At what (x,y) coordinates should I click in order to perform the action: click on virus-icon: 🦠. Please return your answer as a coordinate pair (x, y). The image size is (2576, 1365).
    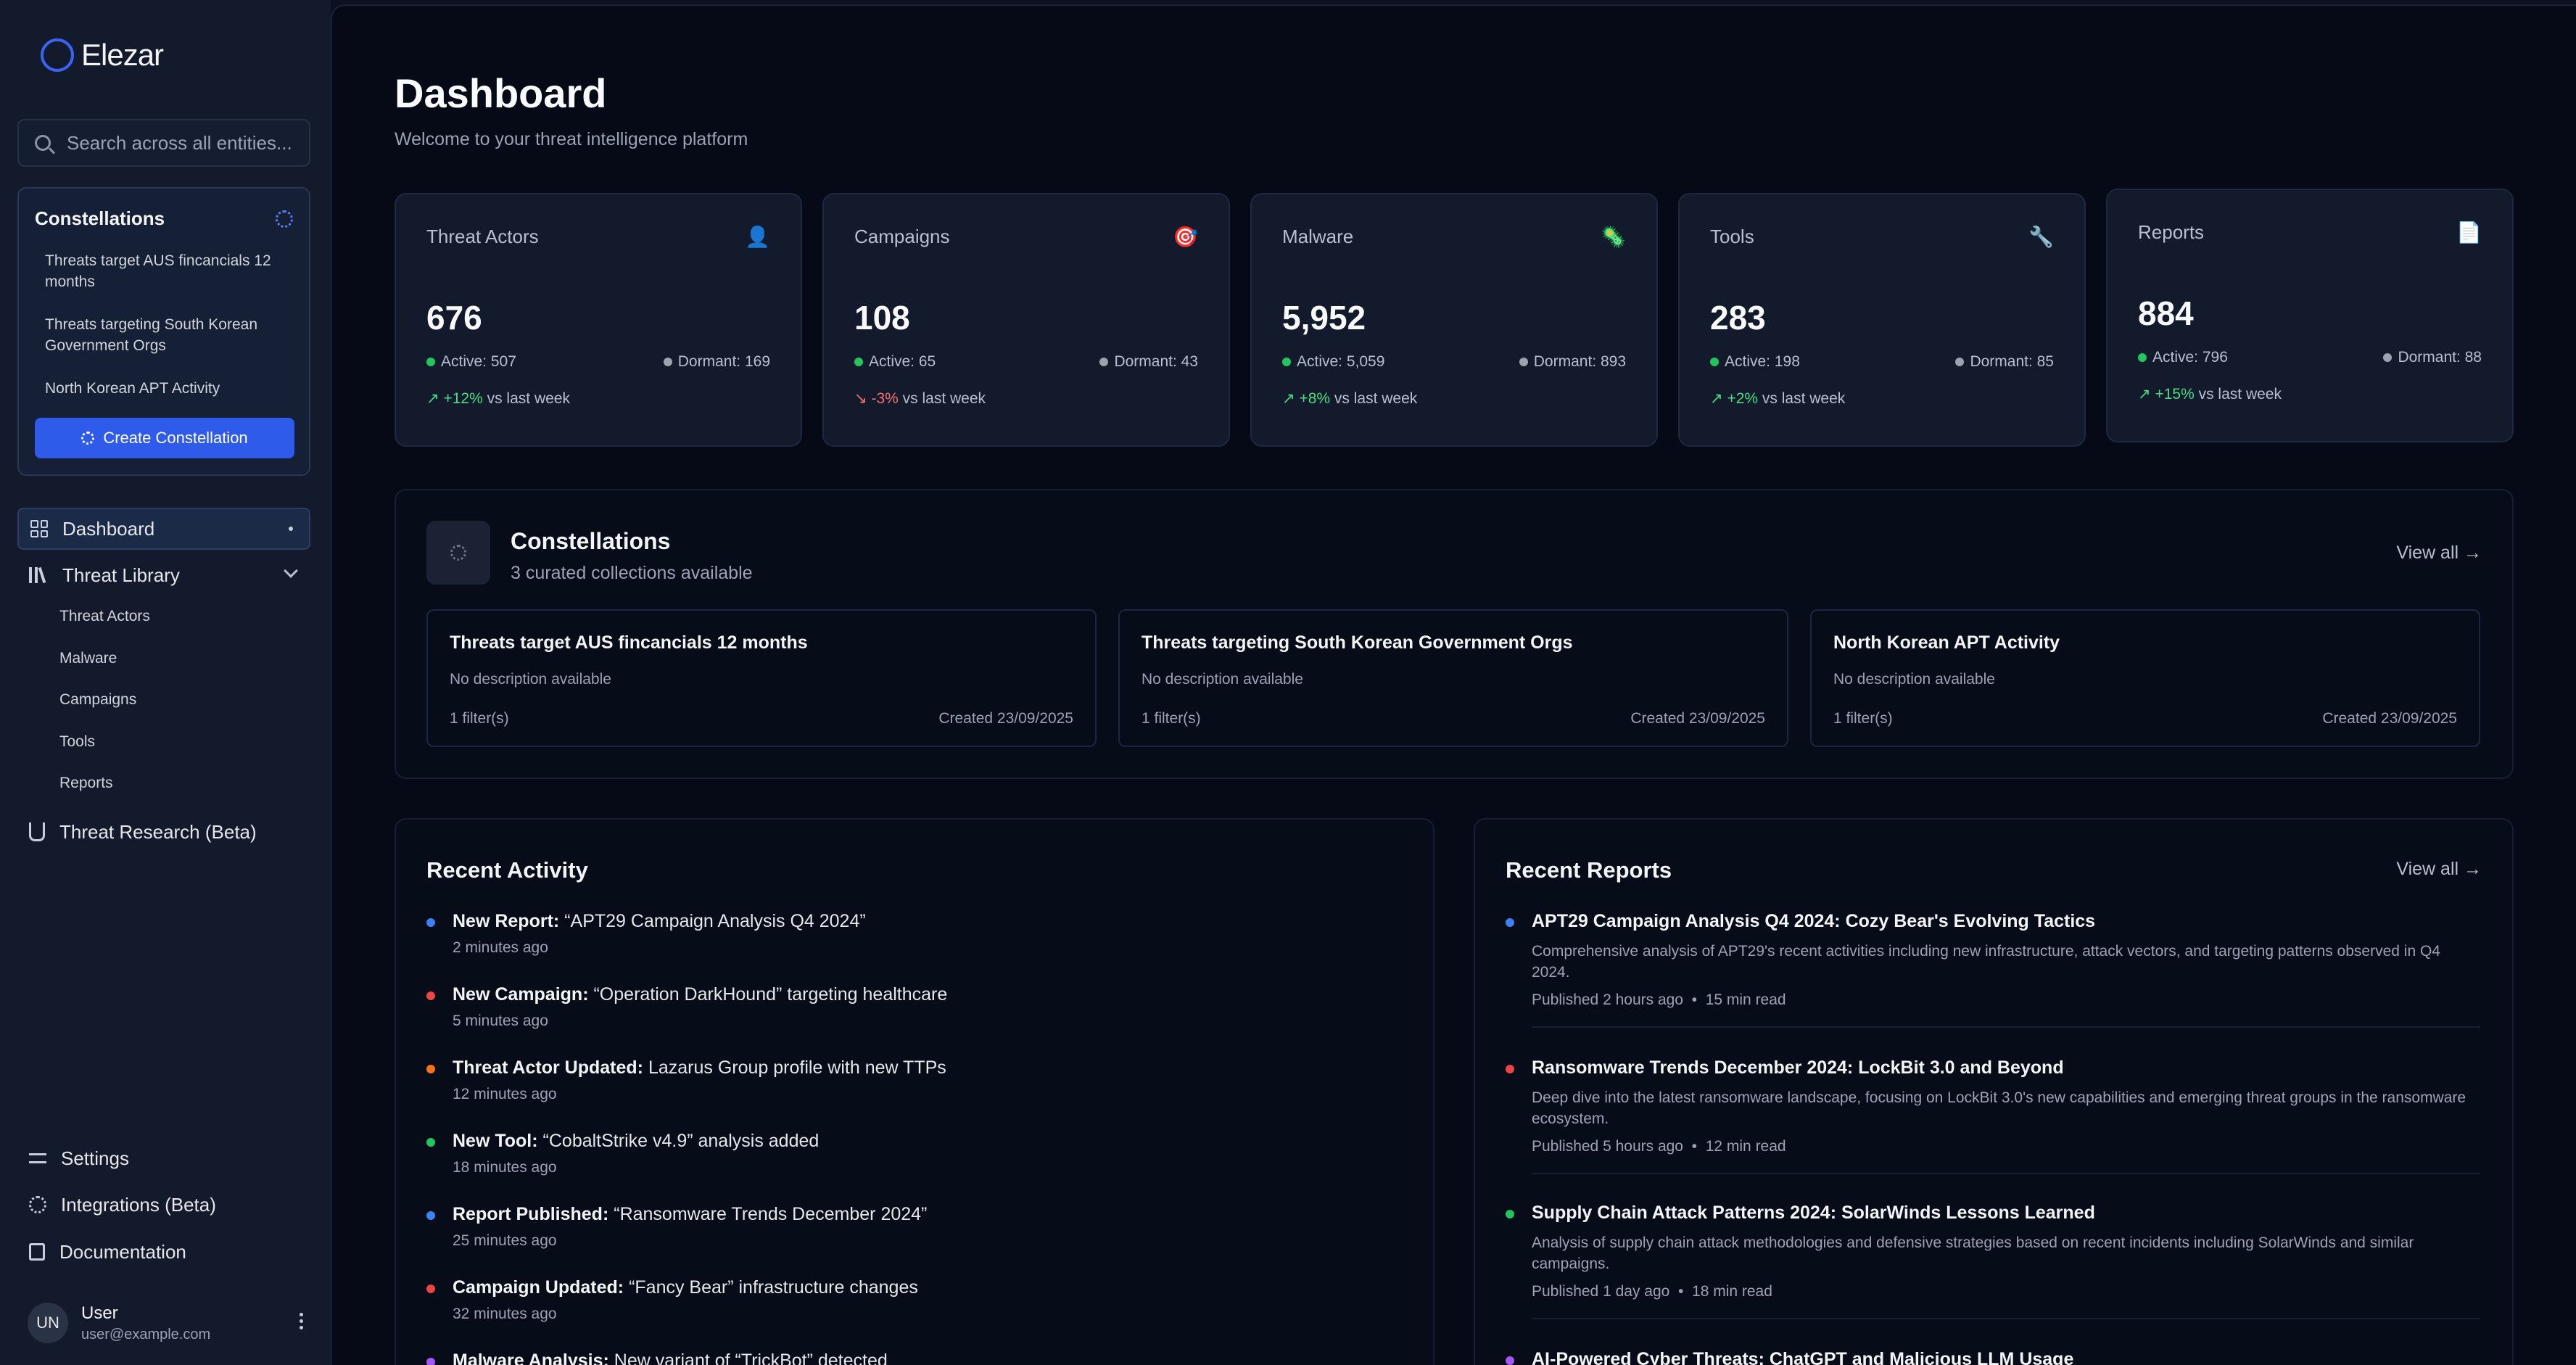
    Looking at the image, I should click on (1613, 237).